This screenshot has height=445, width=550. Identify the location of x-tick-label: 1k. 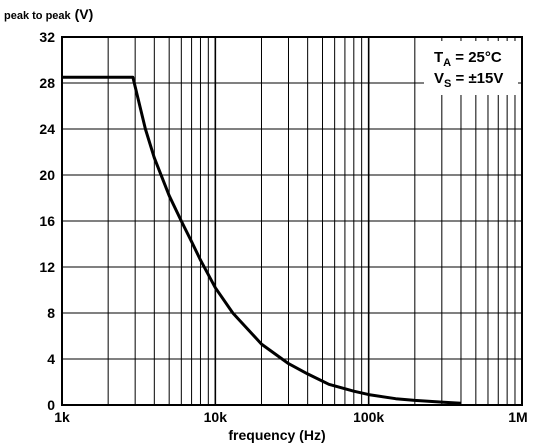
(62, 417).